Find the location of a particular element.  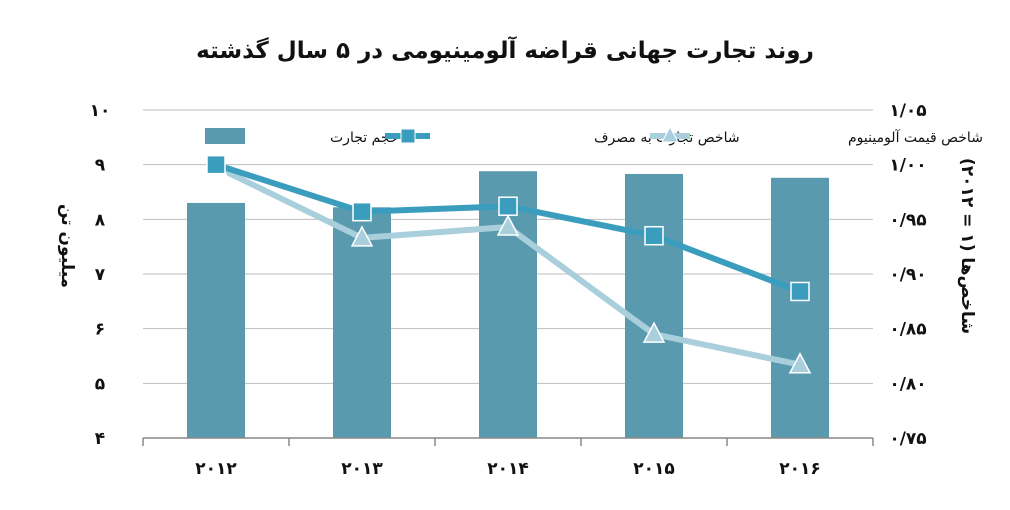

x-tick-label: ۲۰۱۵ is located at coordinates (654, 469).